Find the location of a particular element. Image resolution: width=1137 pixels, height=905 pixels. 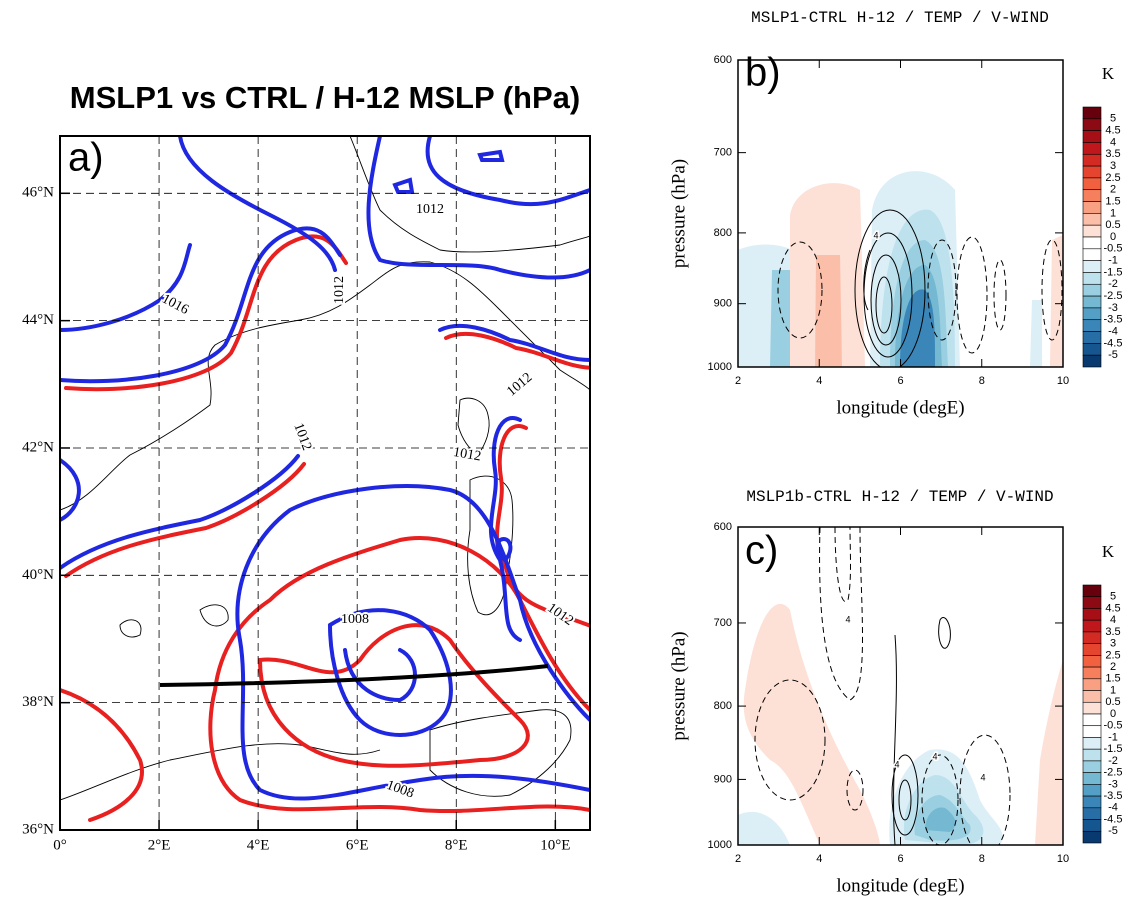

colorbar-label: 2 is located at coordinates (1113, 667).